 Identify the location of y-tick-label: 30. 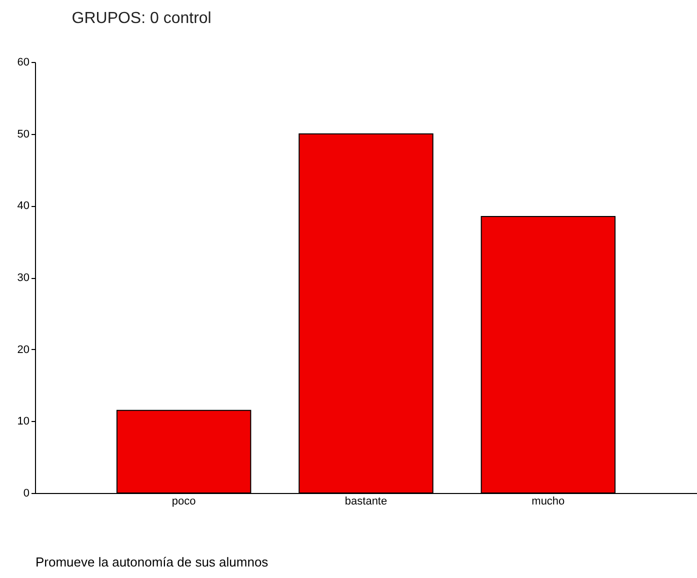
(23, 278).